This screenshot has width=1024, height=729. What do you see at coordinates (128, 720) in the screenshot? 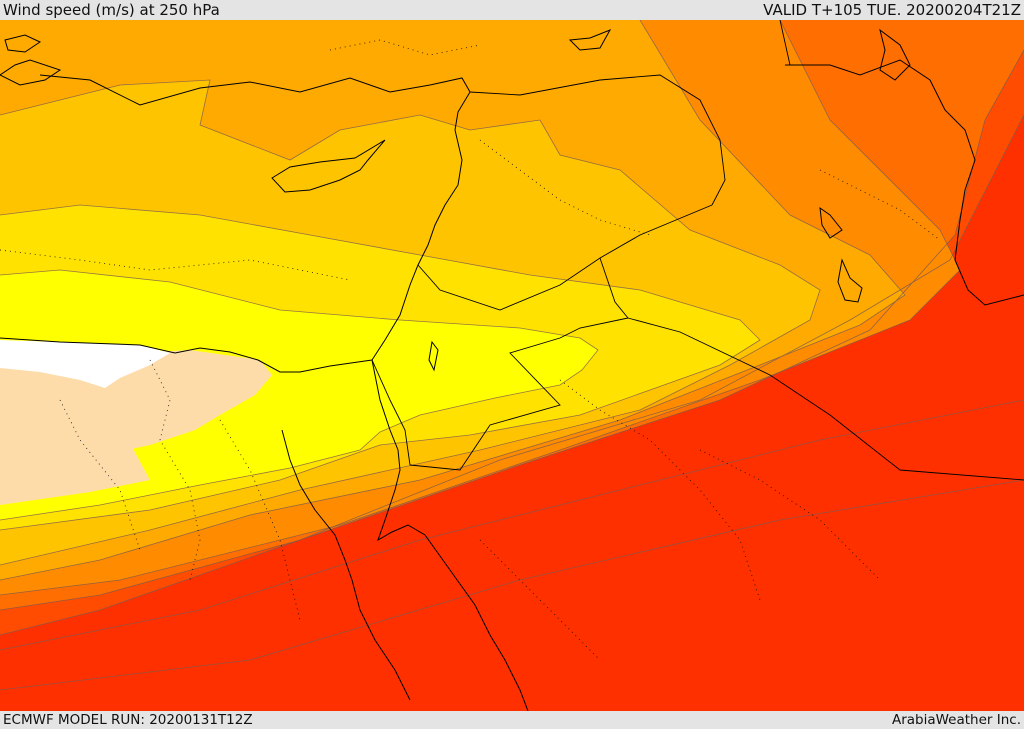
I see `model-run: ECMWF MODEL RUN: 20200131T12Z` at bounding box center [128, 720].